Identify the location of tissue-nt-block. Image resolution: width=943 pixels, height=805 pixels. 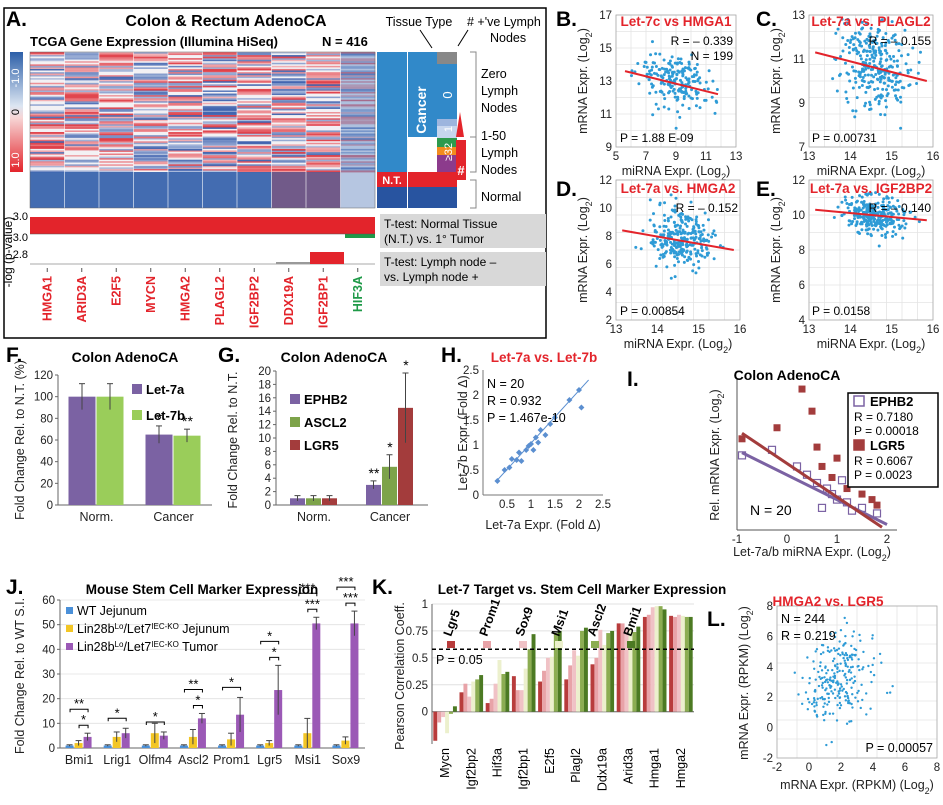
(392, 179).